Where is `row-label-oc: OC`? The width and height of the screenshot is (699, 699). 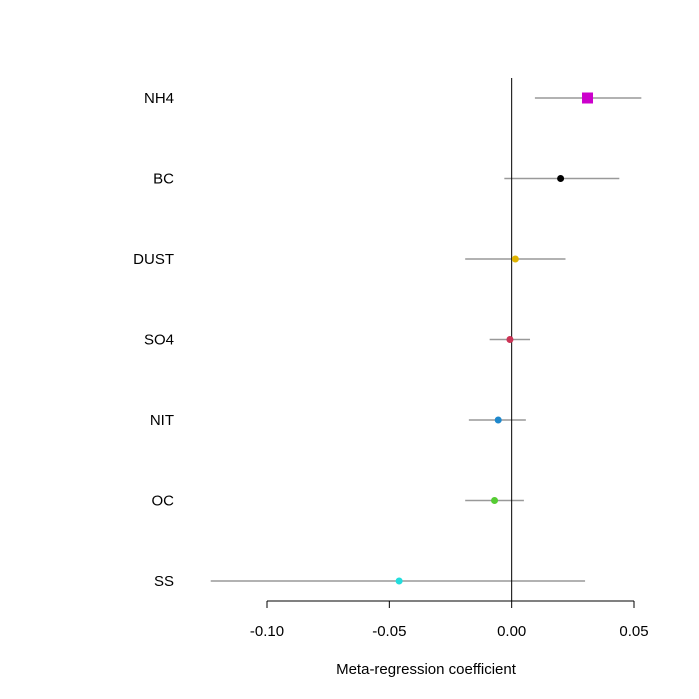 row-label-oc: OC is located at coordinates (163, 501).